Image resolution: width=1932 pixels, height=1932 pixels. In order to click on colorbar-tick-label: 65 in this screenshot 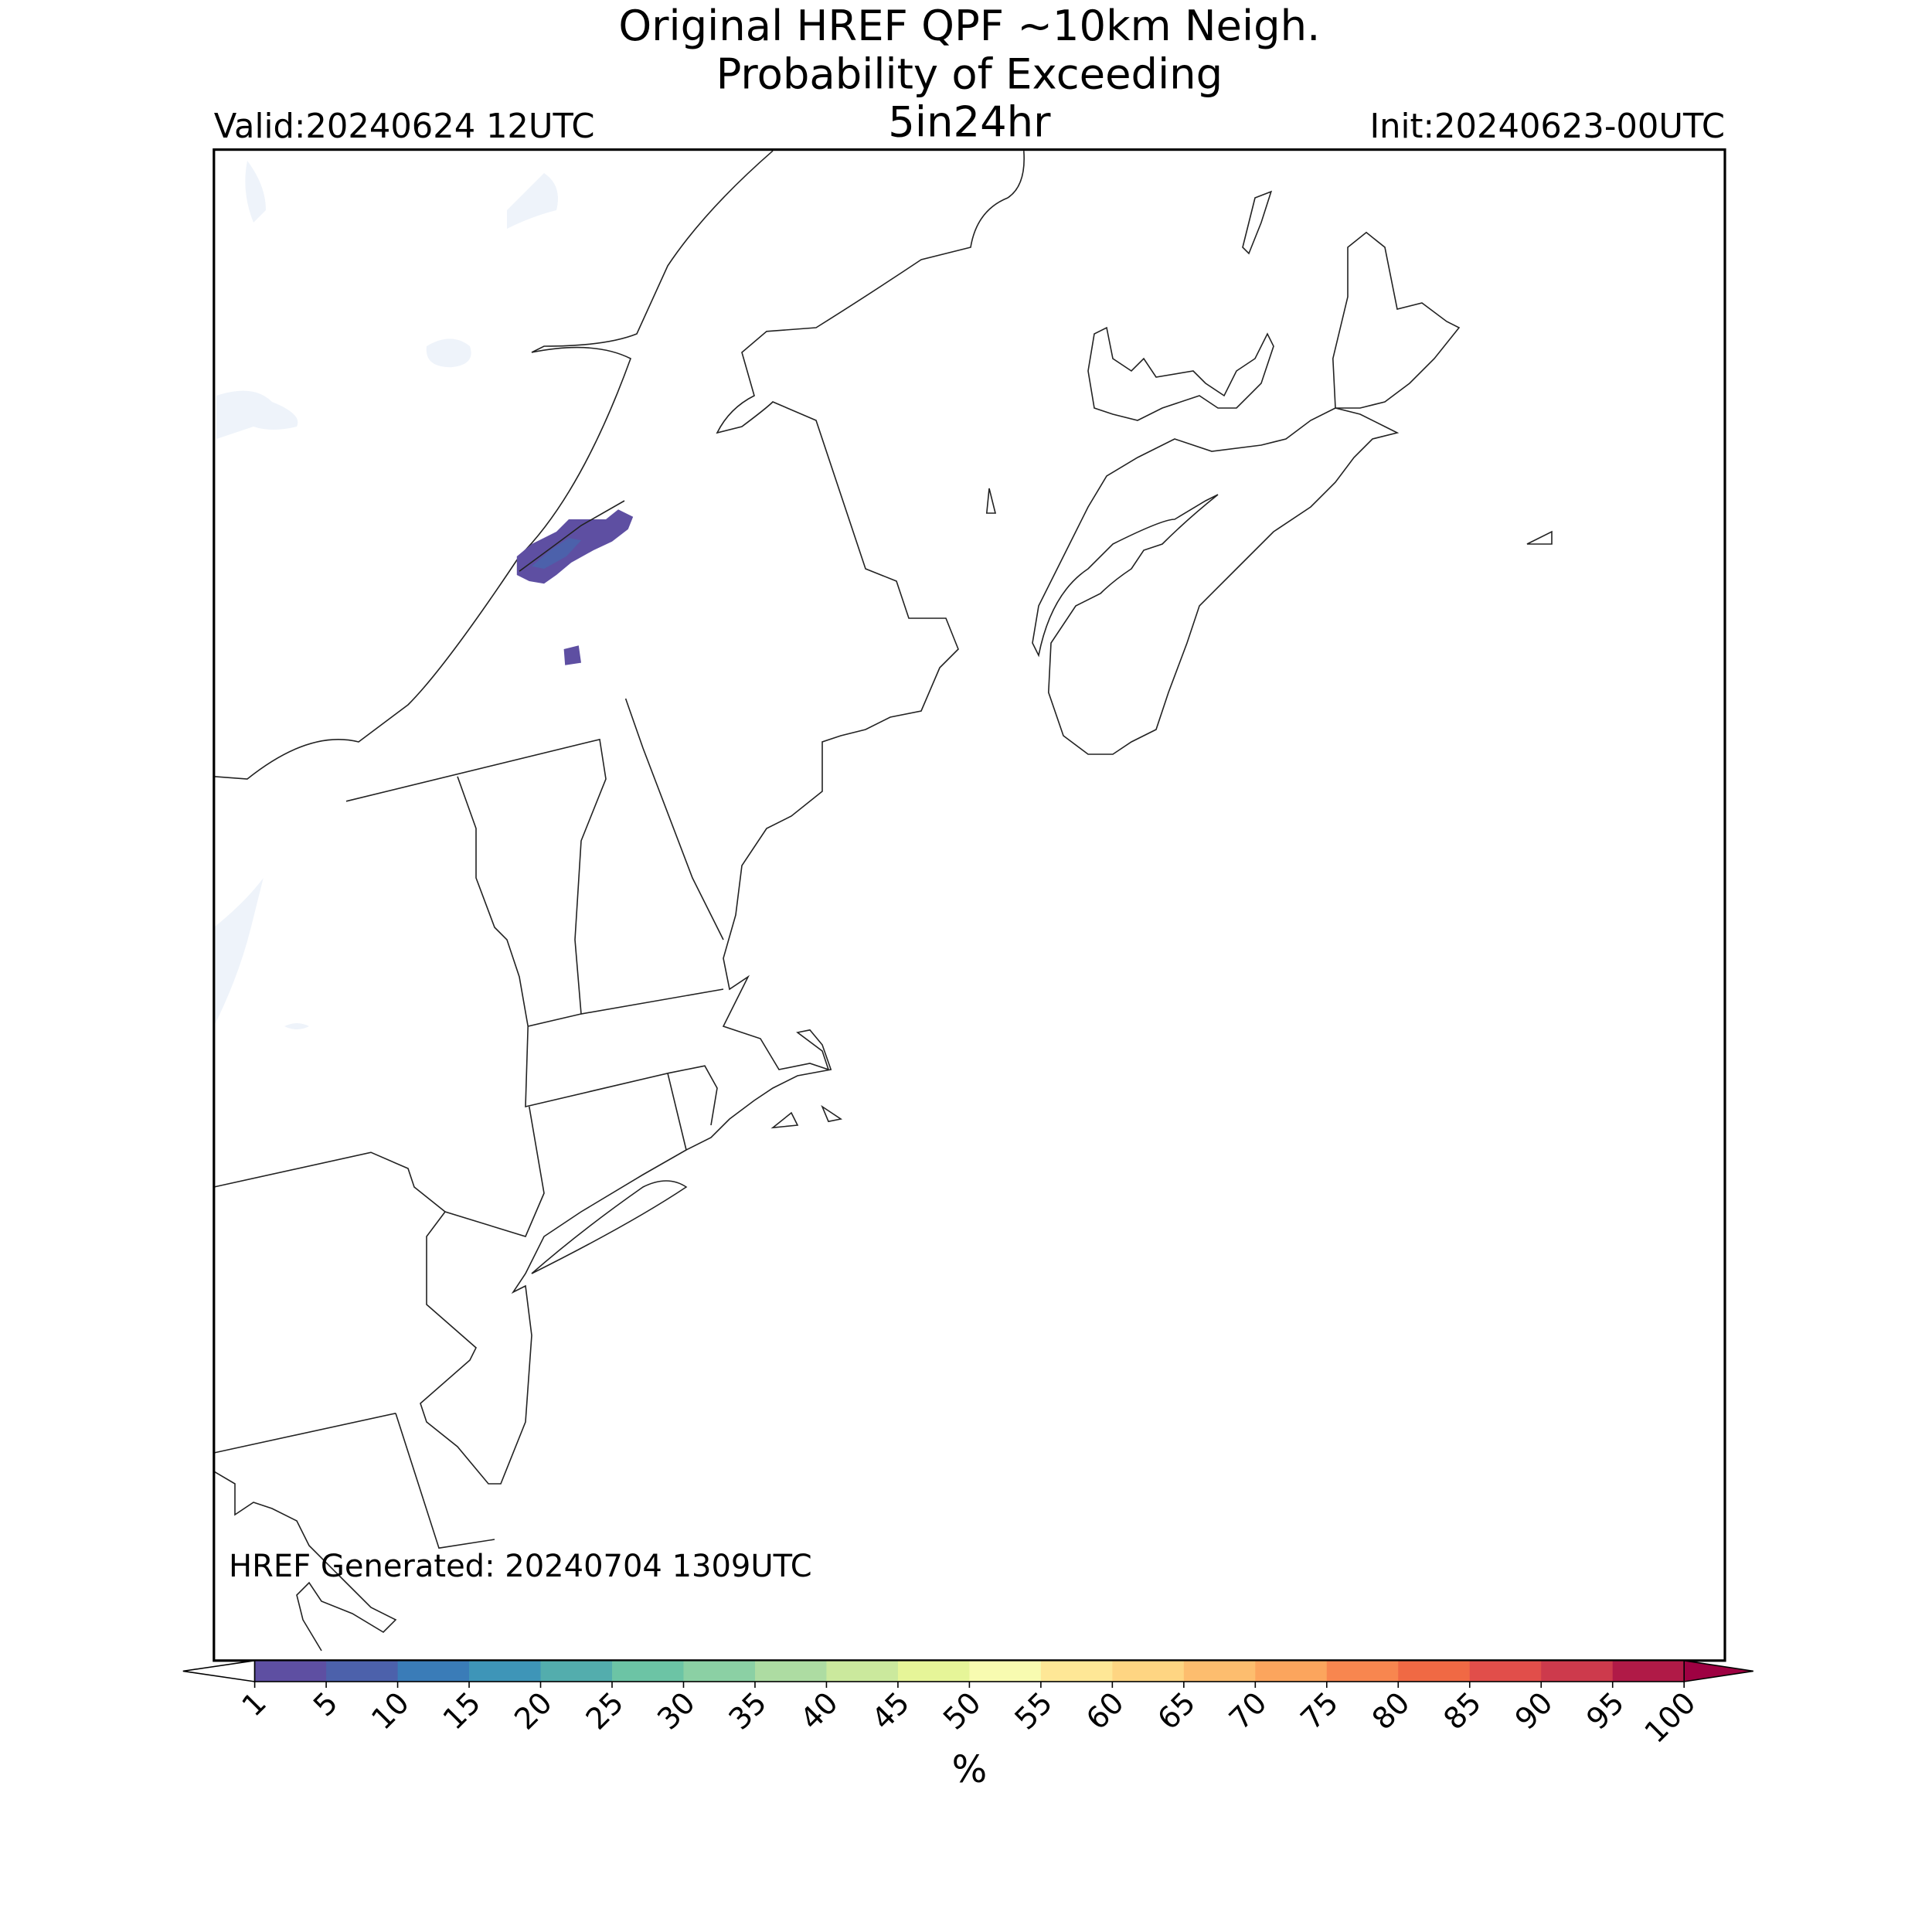, I will do `click(1177, 1711)`.